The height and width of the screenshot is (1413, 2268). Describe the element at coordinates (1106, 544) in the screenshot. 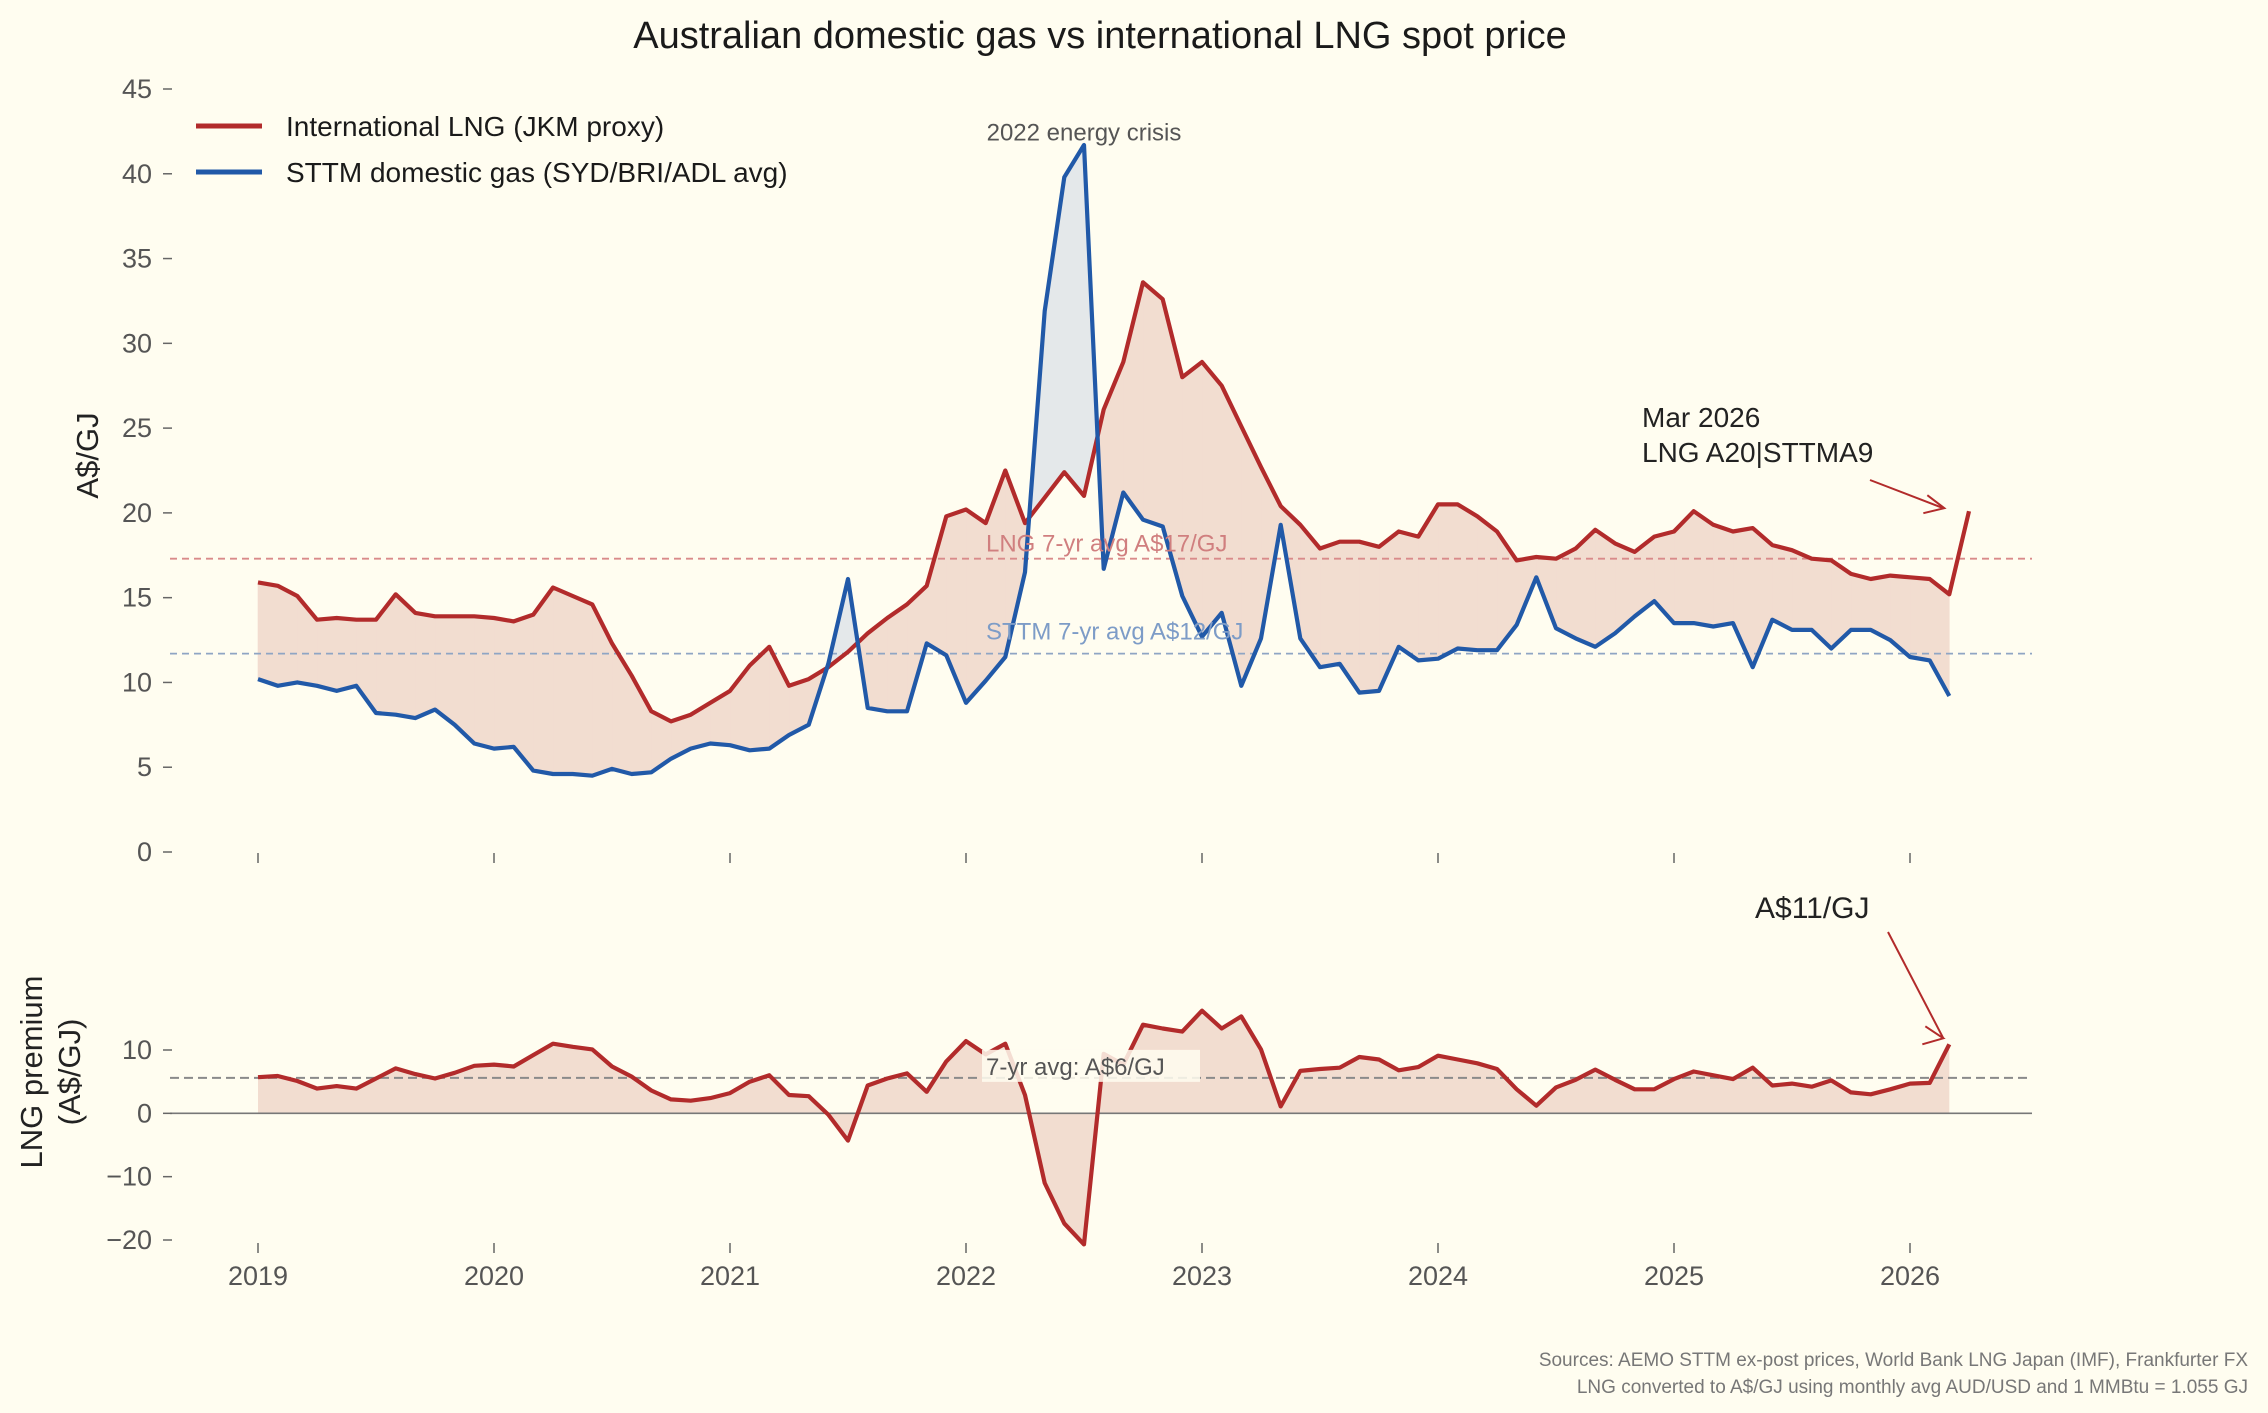

I see `reference-label-lng: LNG 7-yr avg A$17/GJ` at that location.